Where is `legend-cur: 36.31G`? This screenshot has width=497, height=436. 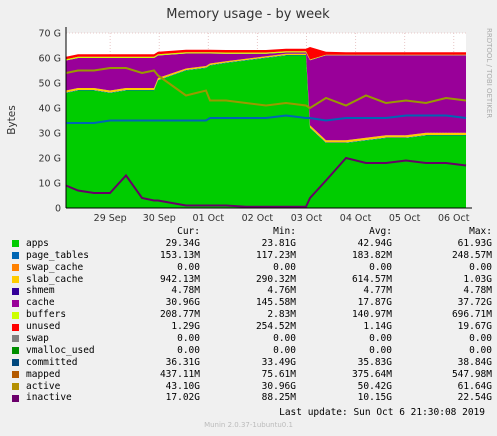
legend-cur: 36.31G is located at coordinates (182, 362).